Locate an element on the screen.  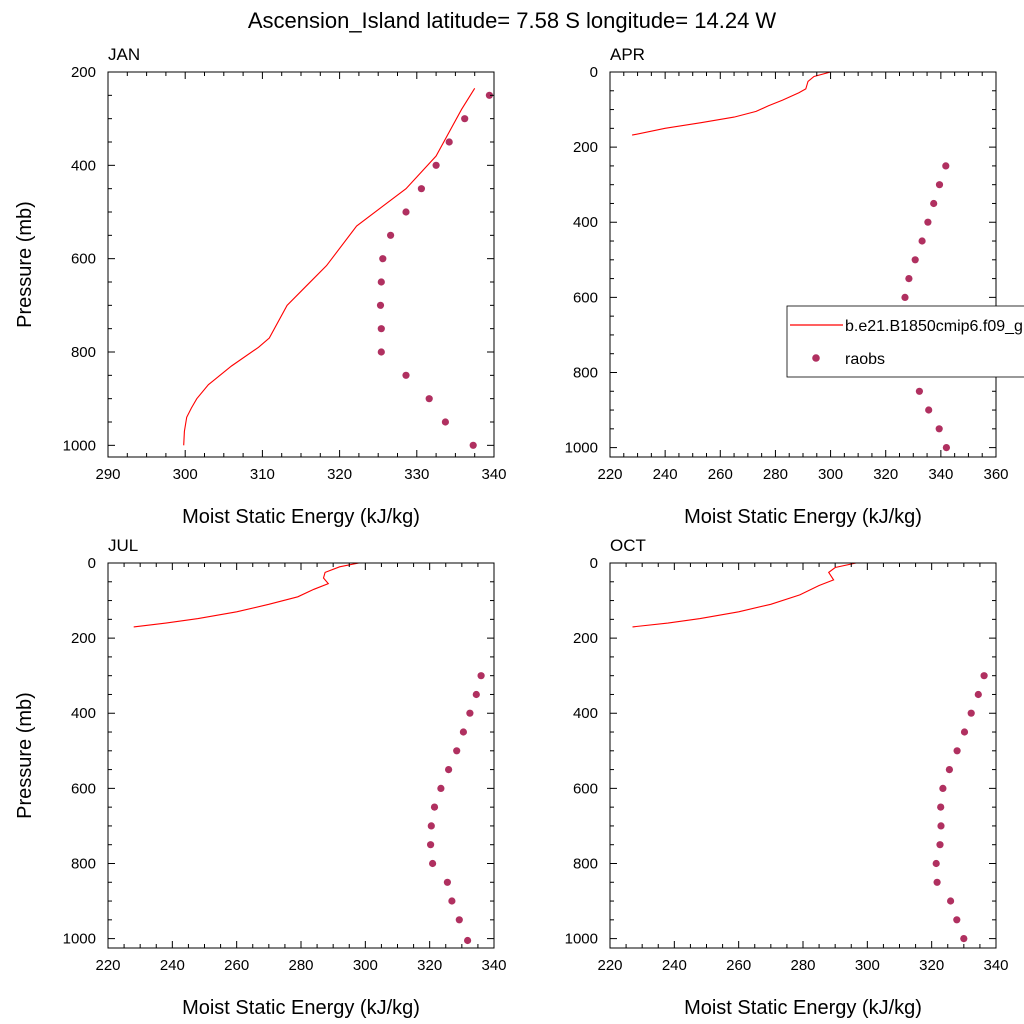
x-tick-label: 360 is located at coordinates (995, 474).